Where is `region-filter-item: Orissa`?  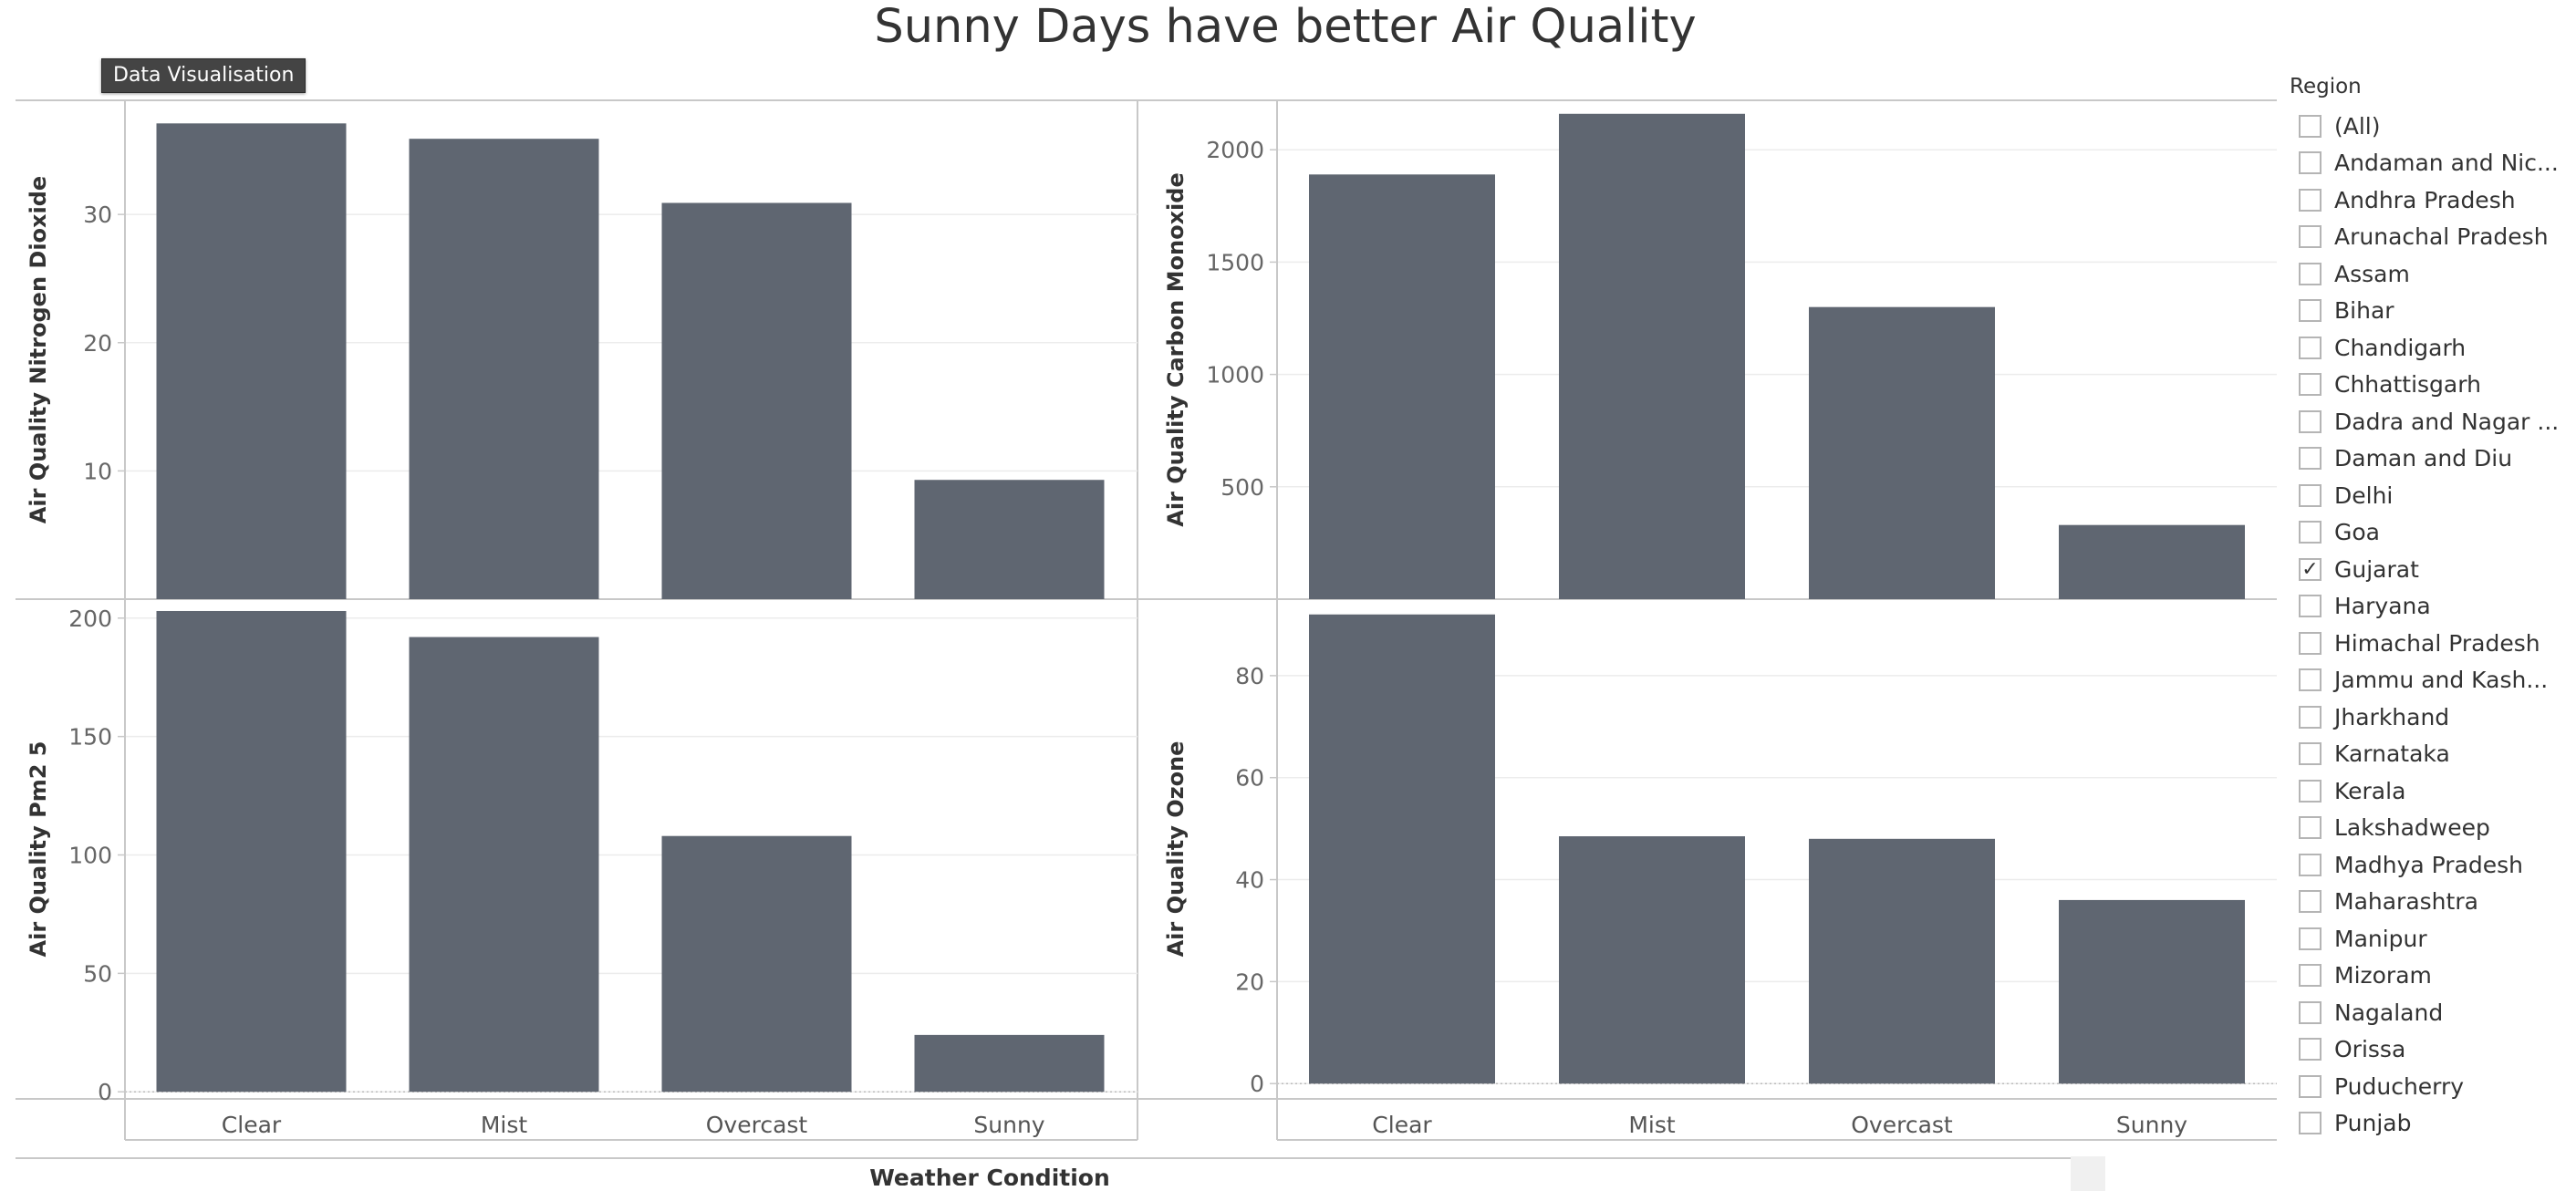
region-filter-item: Orissa is located at coordinates (2431, 1050).